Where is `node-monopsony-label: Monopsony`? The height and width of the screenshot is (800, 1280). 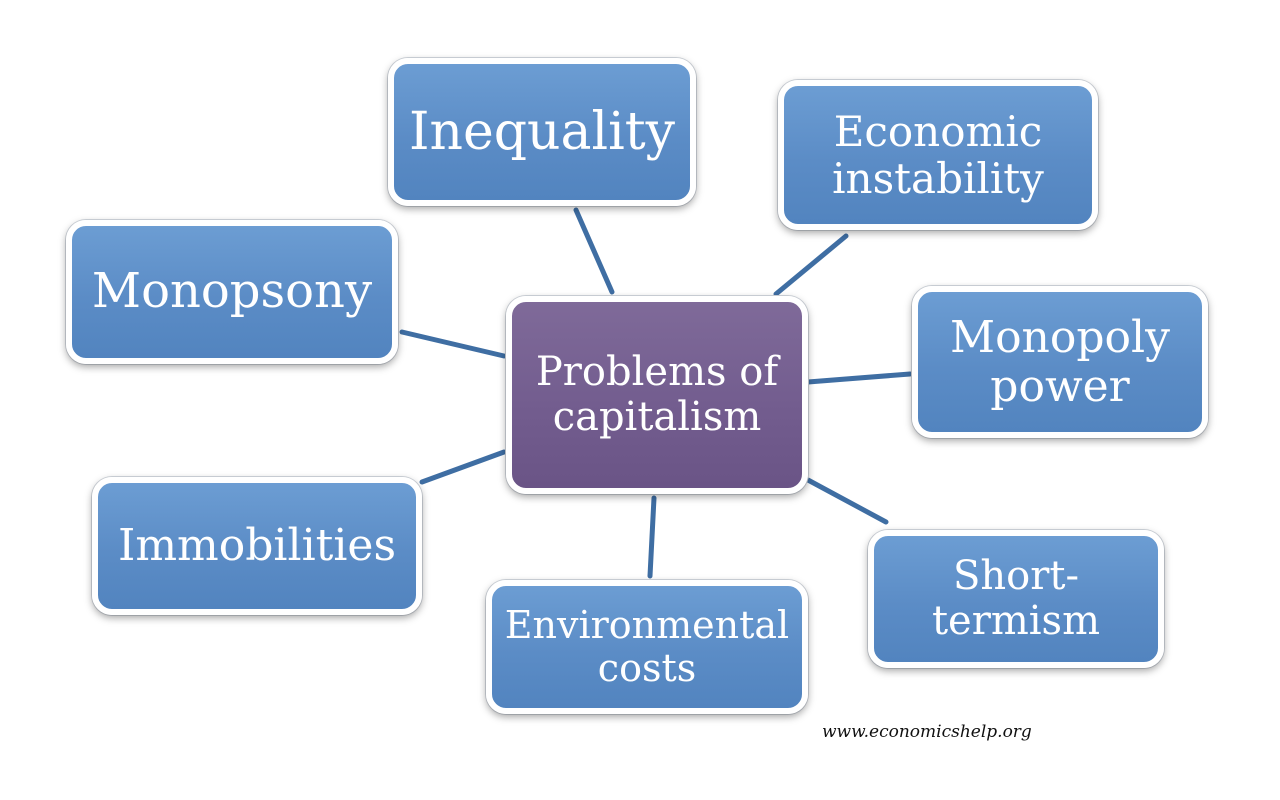 node-monopsony-label: Monopsony is located at coordinates (232, 291).